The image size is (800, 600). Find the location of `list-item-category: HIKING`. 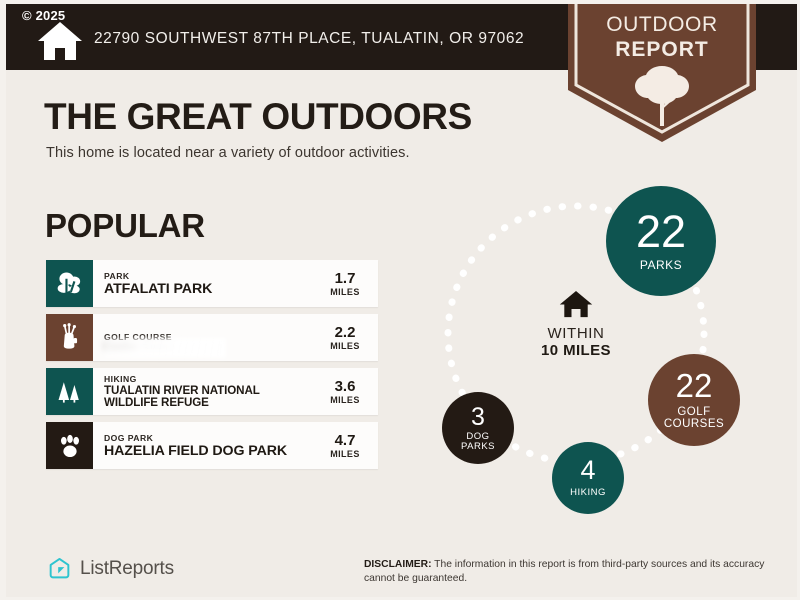

list-item-category: HIKING is located at coordinates (120, 378).